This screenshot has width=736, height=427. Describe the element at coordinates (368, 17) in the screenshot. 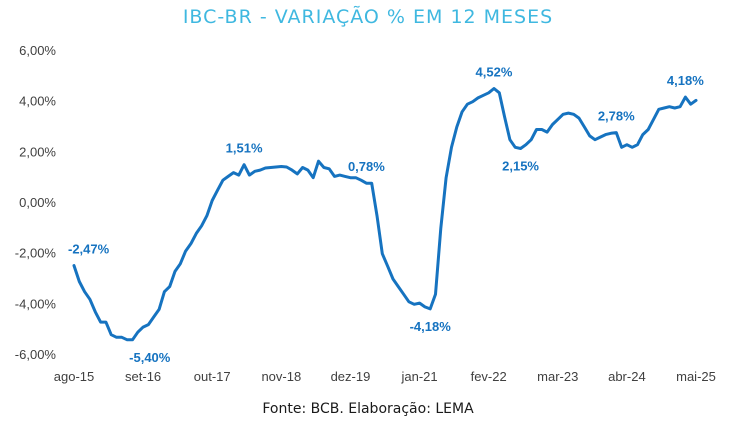

I see `chart-title: IBC-BR - VARIAÇÃO % EM 12 MESES` at that location.